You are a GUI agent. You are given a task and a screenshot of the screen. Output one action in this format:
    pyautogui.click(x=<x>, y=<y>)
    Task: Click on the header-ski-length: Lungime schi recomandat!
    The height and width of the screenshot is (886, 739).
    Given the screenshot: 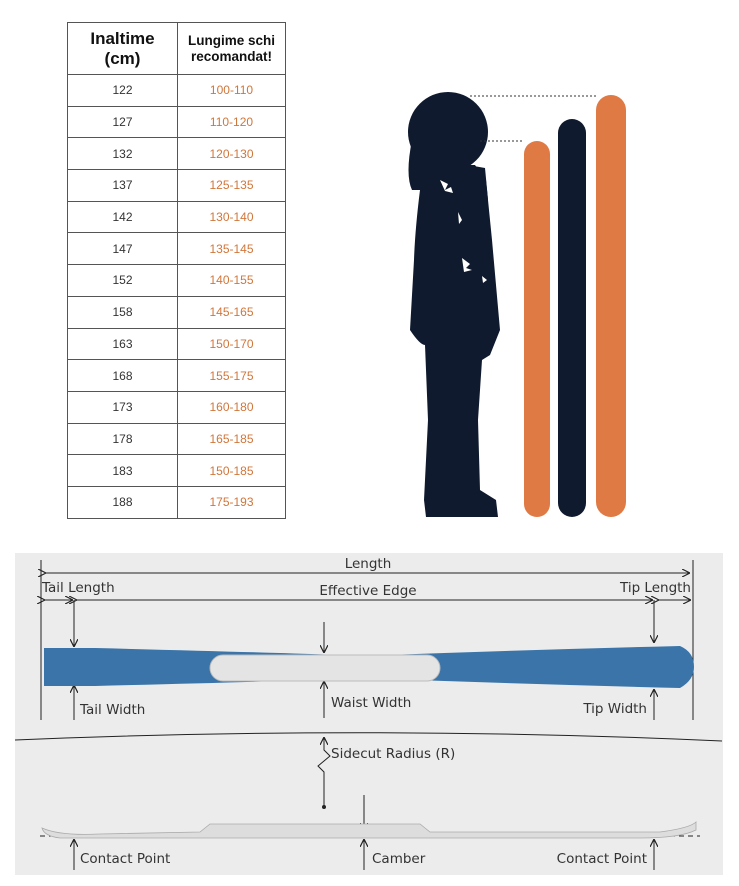 What is the action you would take?
    pyautogui.click(x=231, y=48)
    